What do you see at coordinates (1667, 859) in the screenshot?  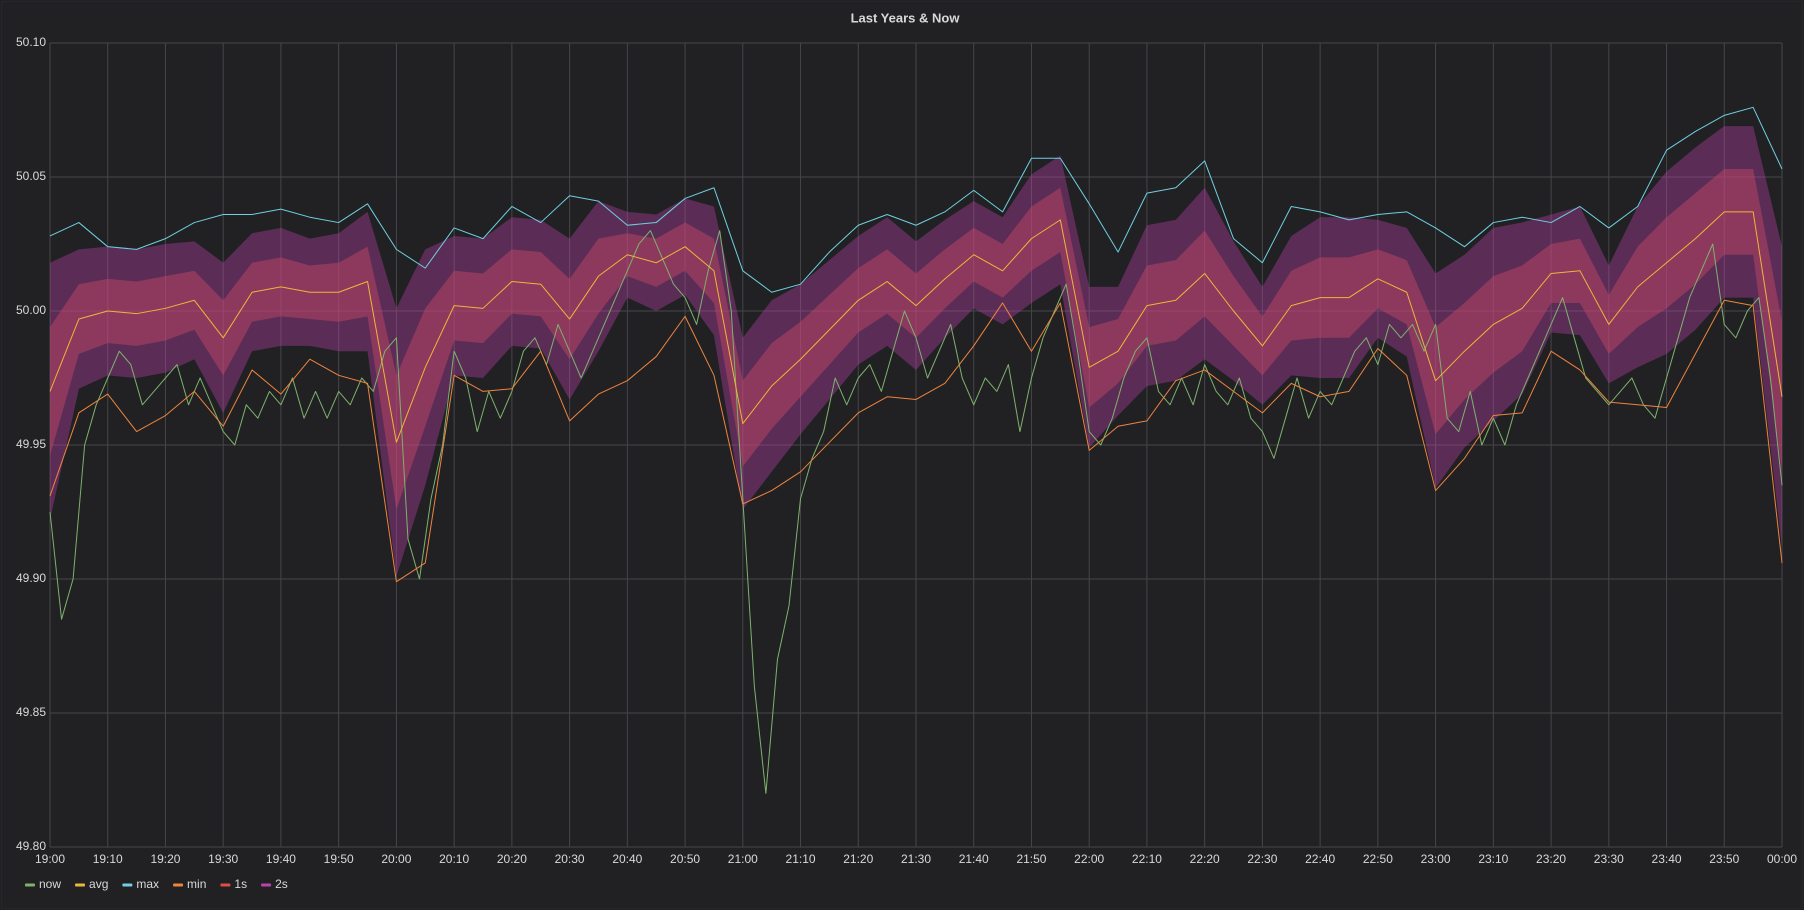 I see `x-tick-label: 23:40` at bounding box center [1667, 859].